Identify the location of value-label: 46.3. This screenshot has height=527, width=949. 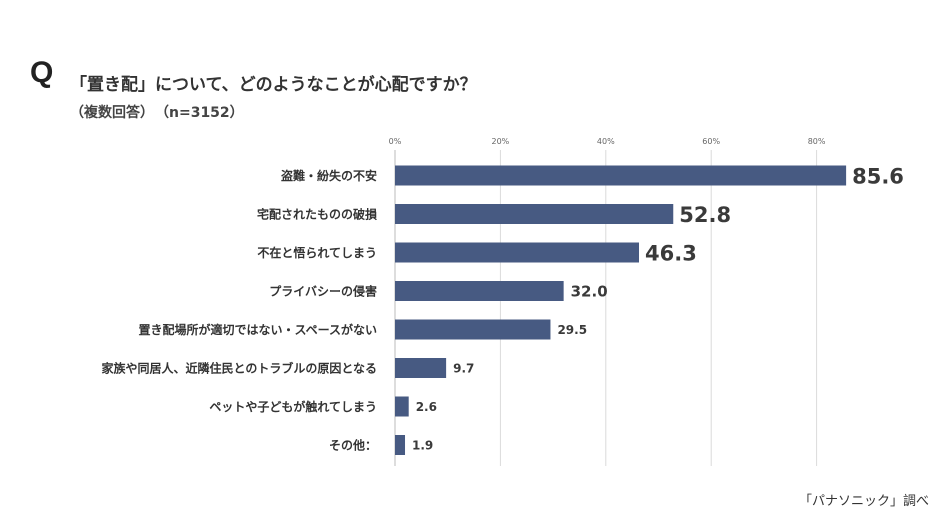
(671, 254).